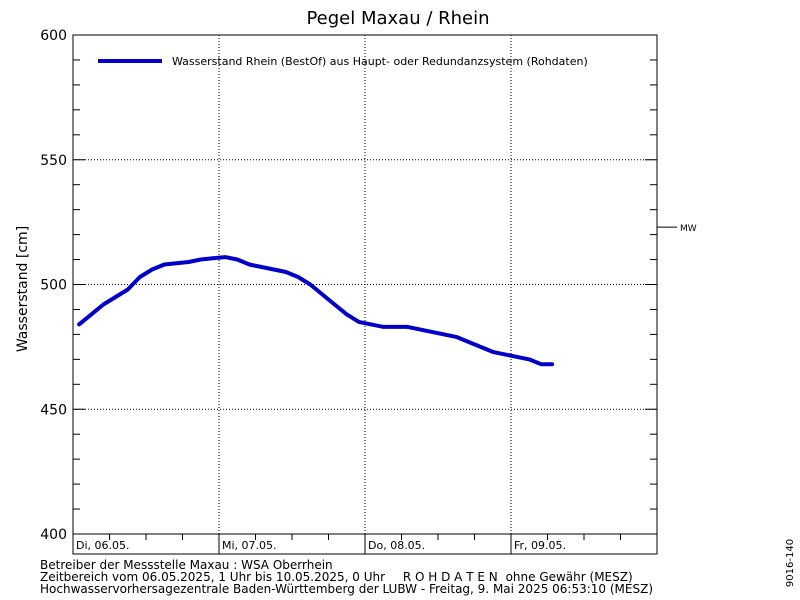  Describe the element at coordinates (249, 545) in the screenshot. I see `x-tick-label: Mi, 07.05.` at that location.